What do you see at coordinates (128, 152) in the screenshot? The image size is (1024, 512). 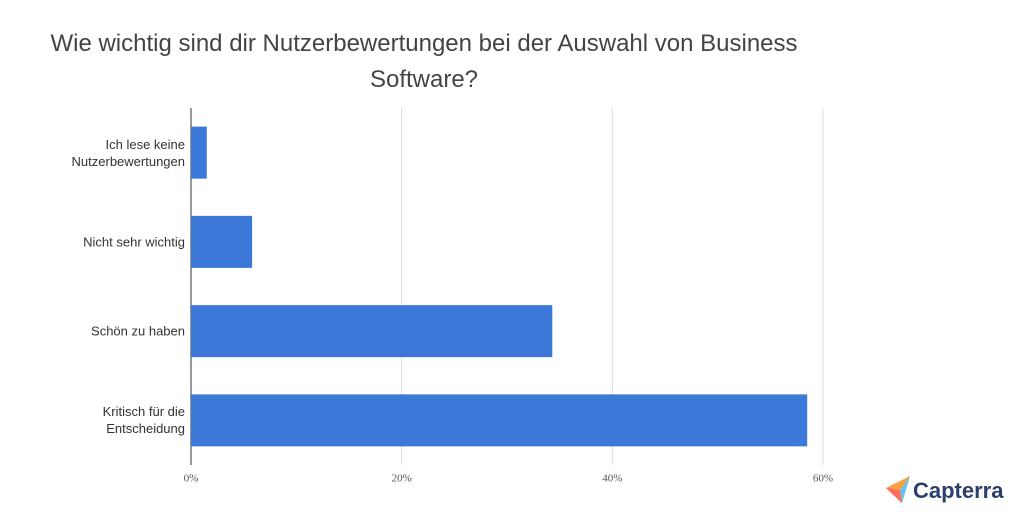 I see `y-tick-label: Ich lese keine Nutzerbewertungen` at bounding box center [128, 152].